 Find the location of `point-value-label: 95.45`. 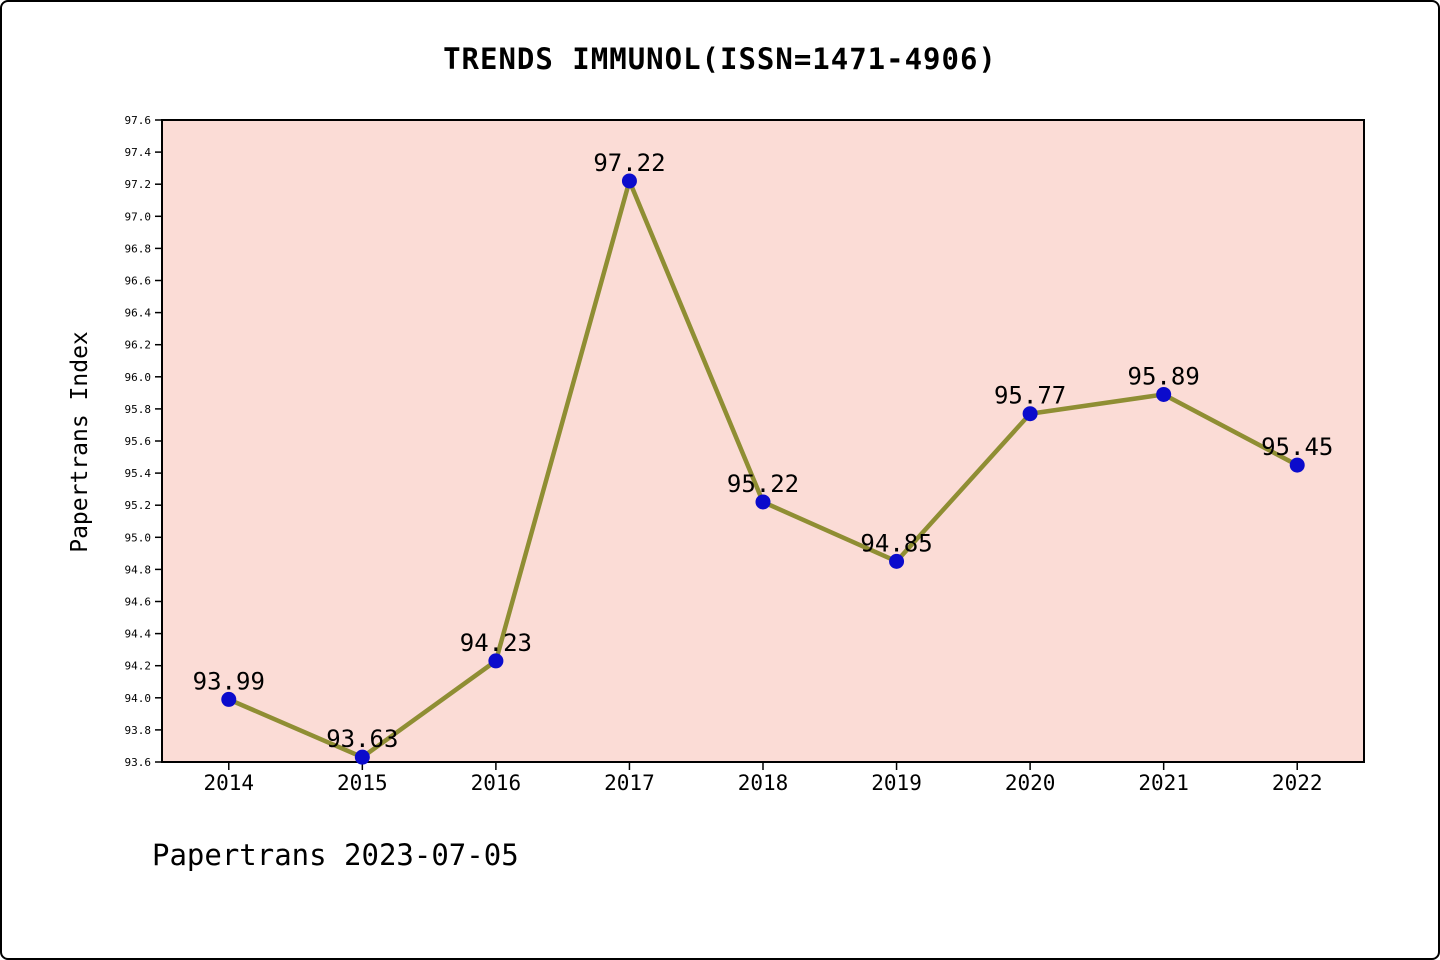

point-value-label: 95.45 is located at coordinates (1297, 447).